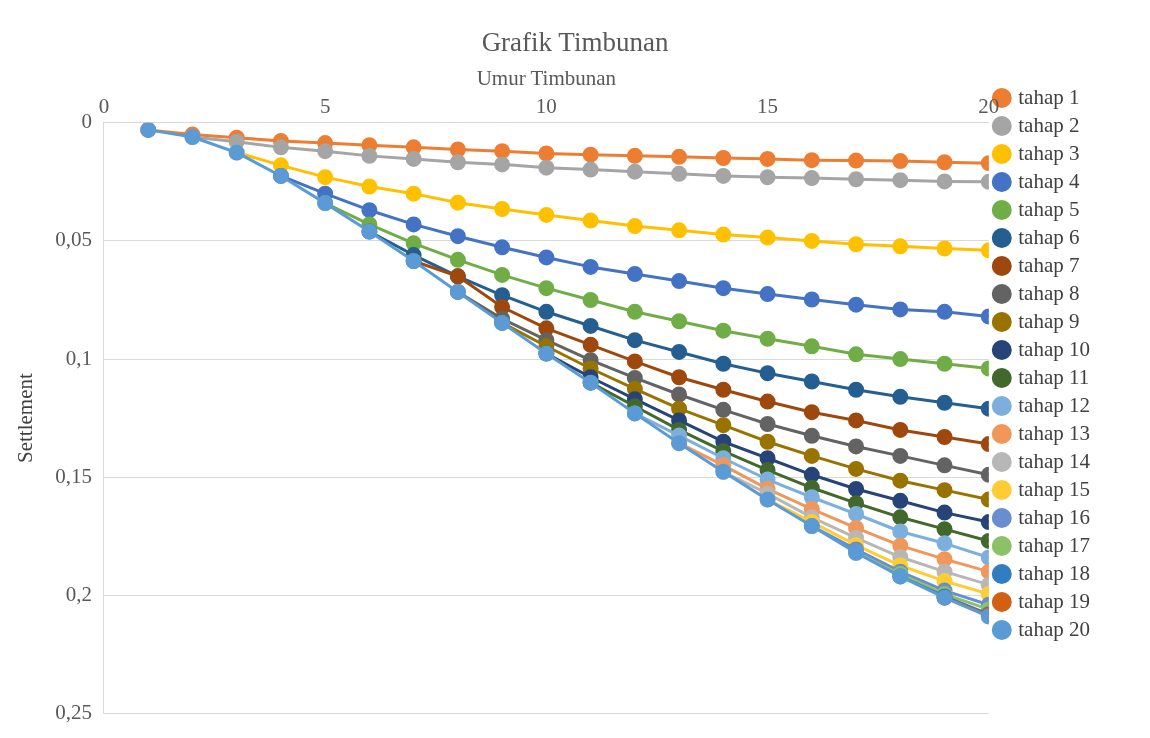 Image resolution: width=1150 pixels, height=738 pixels. Describe the element at coordinates (1049, 208) in the screenshot. I see `legend-label: tahap 5` at that location.